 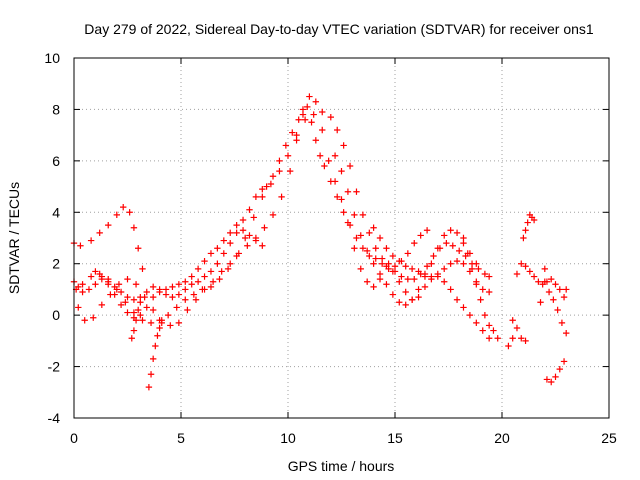 What do you see at coordinates (395, 438) in the screenshot?
I see `x-tick-label: 15` at bounding box center [395, 438].